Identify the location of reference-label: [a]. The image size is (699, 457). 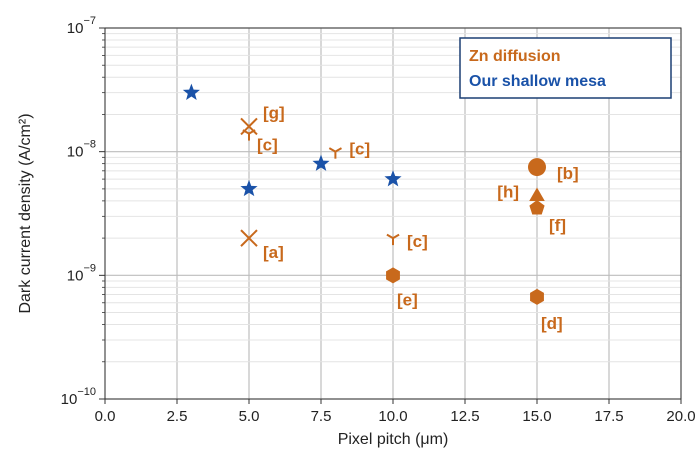
(273, 252).